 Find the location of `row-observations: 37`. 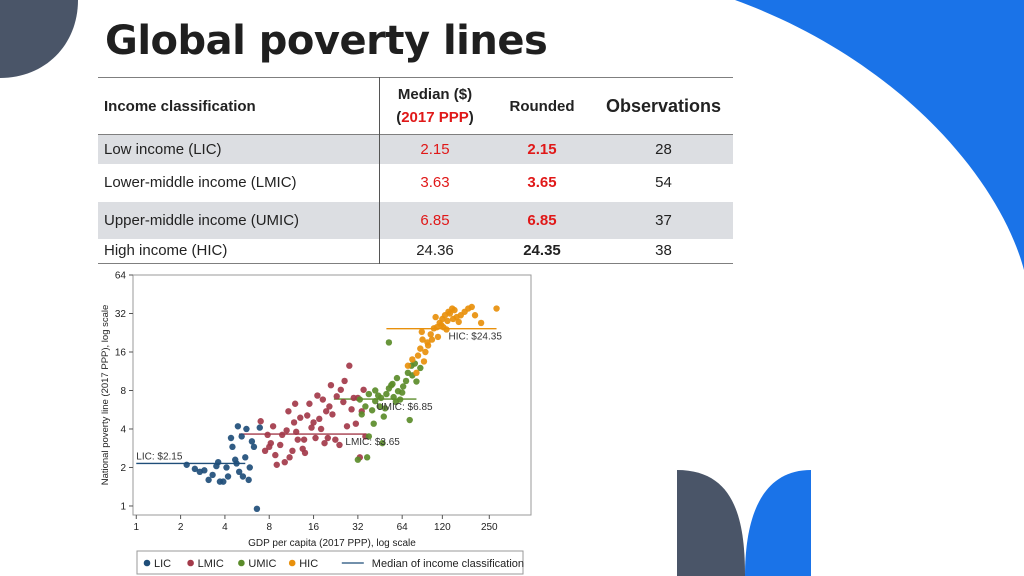

row-observations: 37 is located at coordinates (663, 220).